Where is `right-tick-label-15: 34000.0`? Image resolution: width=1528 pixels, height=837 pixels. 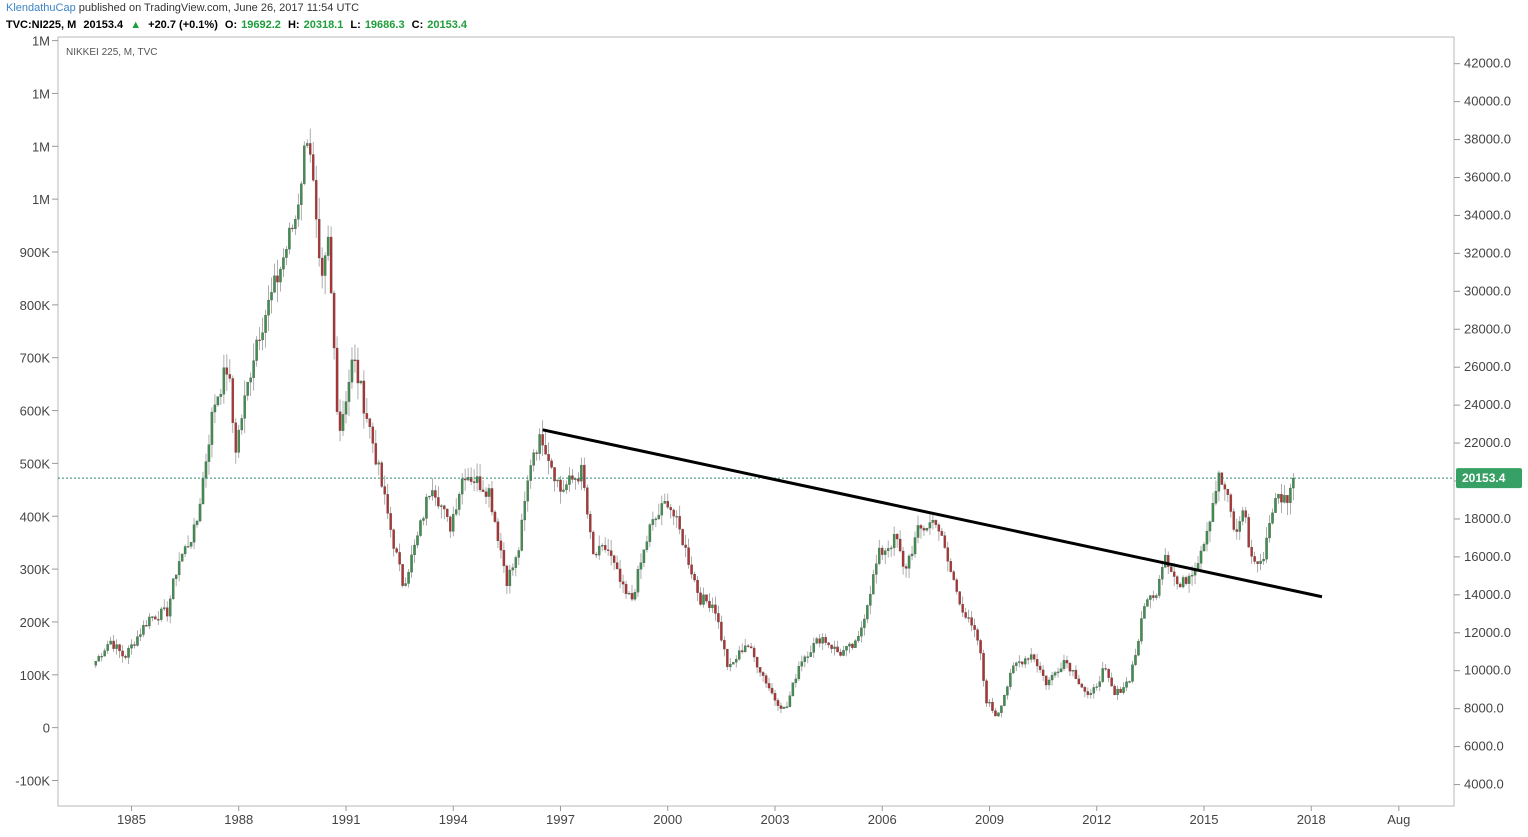 right-tick-label-15: 34000.0 is located at coordinates (1487, 214).